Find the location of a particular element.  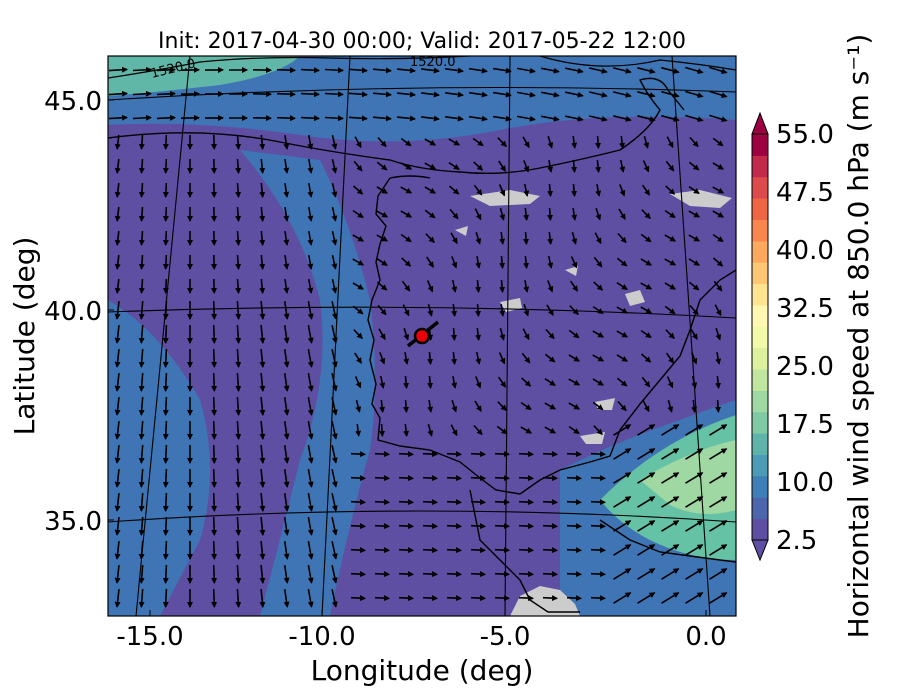

y-axis: 45.0 40.0 35.0 Latitude (deg) is located at coordinates (61, 312).